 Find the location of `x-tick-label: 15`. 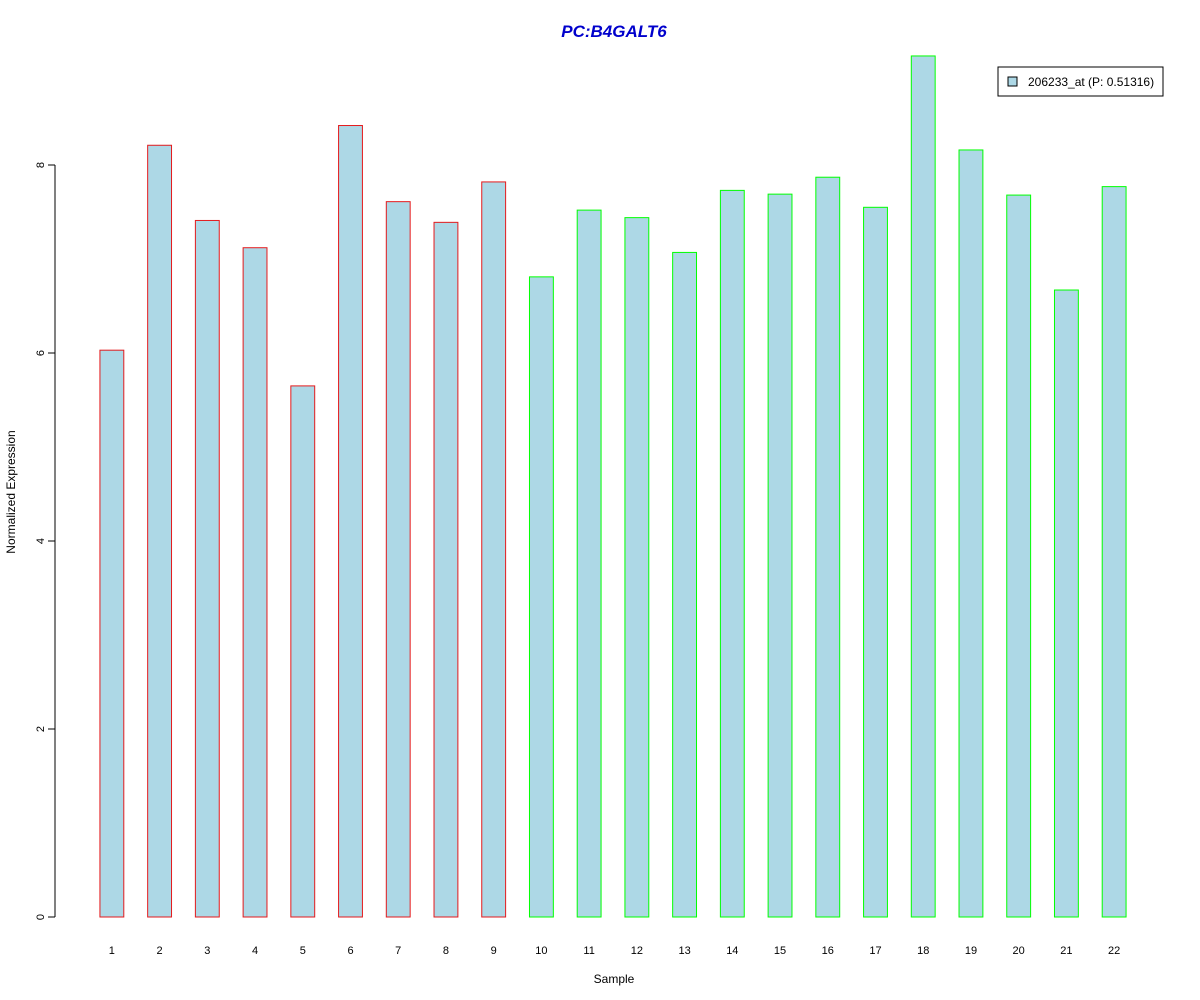

x-tick-label: 15 is located at coordinates (780, 951).